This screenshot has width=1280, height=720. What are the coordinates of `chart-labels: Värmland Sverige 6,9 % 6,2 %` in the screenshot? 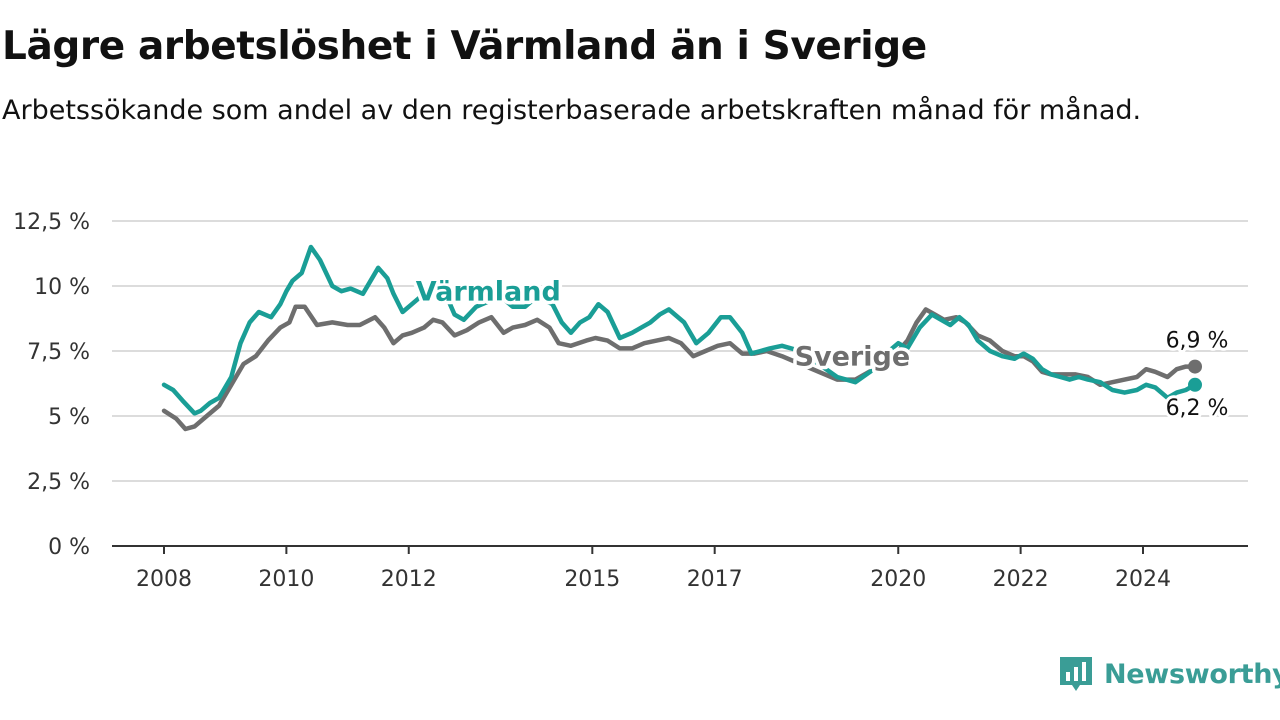 It's located at (821, 348).